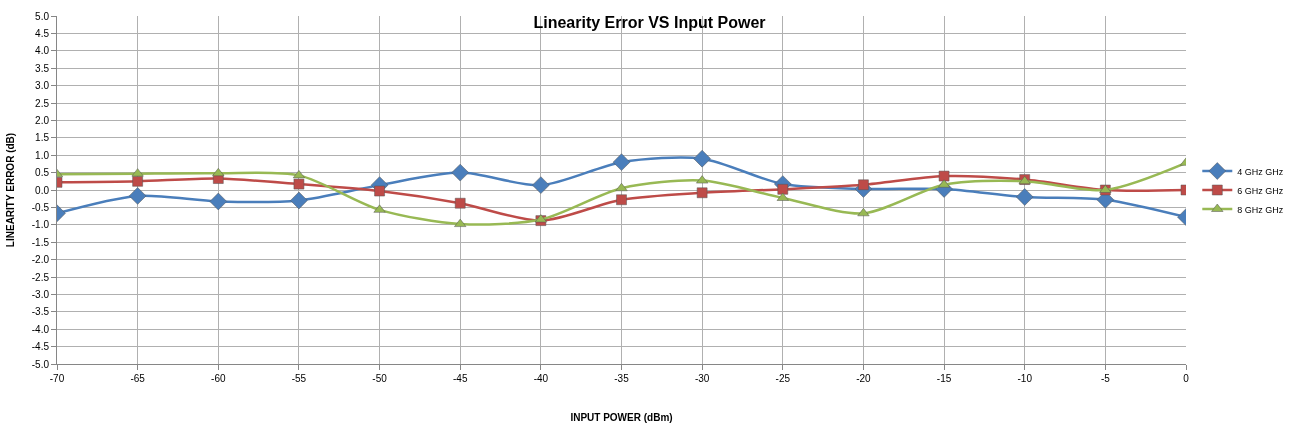 The image size is (1299, 431). What do you see at coordinates (40, 207) in the screenshot?
I see `y-tick-label: -0.5` at bounding box center [40, 207].